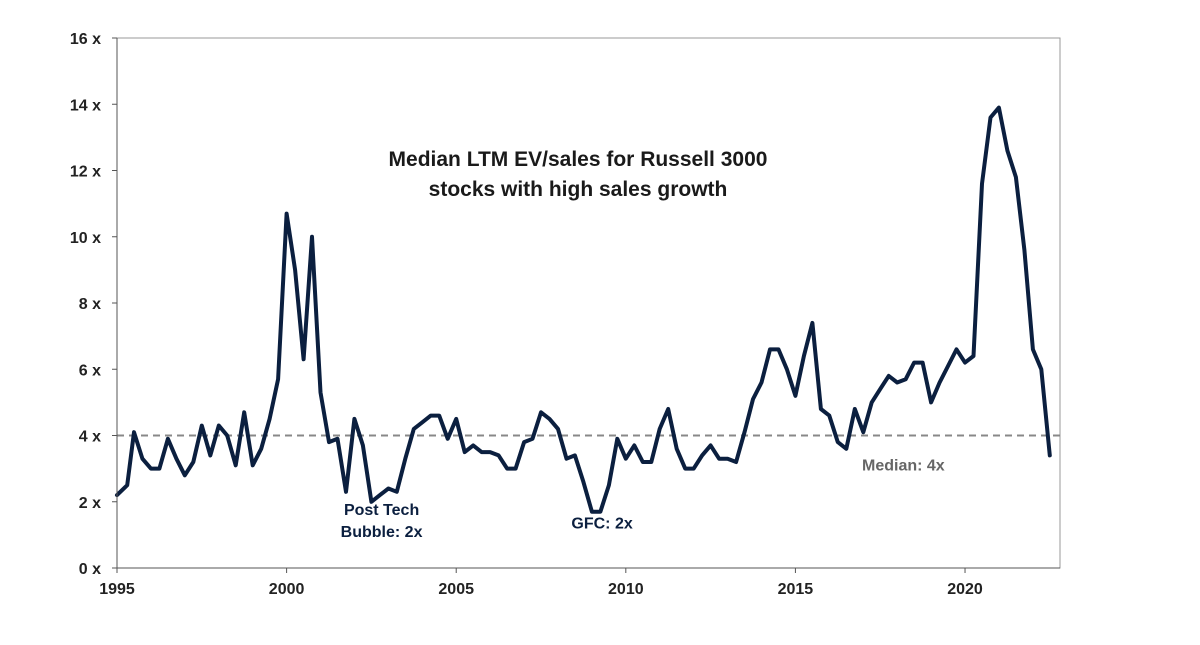  Describe the element at coordinates (85, 172) in the screenshot. I see `y-tick-label: 12 x` at that location.